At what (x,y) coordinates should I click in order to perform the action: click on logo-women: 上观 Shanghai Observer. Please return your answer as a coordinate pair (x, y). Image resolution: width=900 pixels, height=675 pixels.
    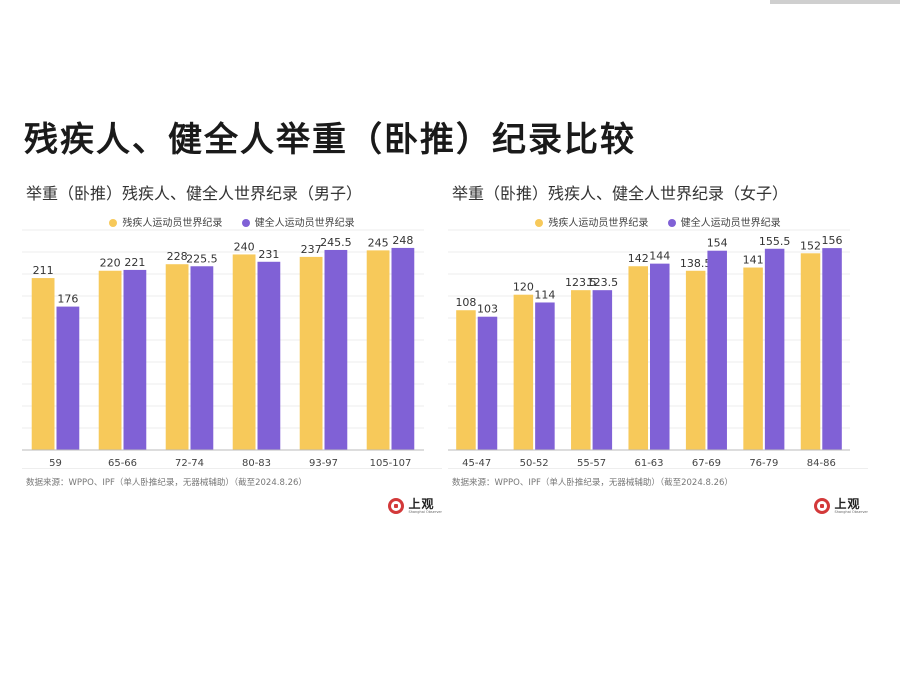
    Looking at the image, I should click on (841, 506).